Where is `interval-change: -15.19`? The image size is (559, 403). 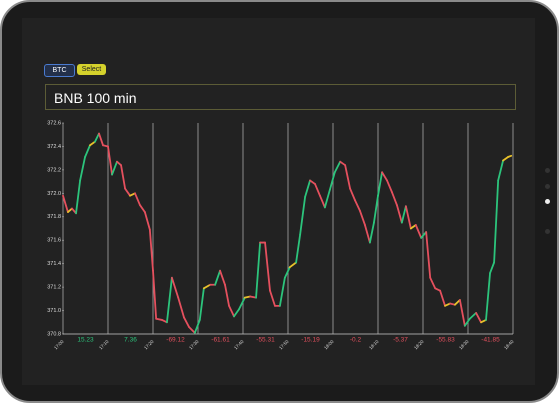 interval-change: -15.19 is located at coordinates (310, 340).